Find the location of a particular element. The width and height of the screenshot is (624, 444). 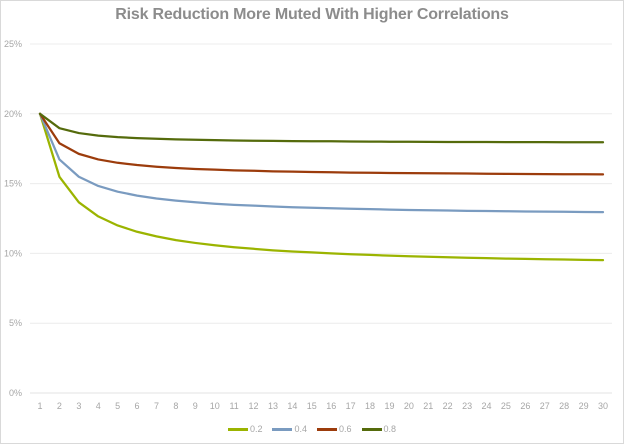

x-tick-label: 15 is located at coordinates (312, 406).